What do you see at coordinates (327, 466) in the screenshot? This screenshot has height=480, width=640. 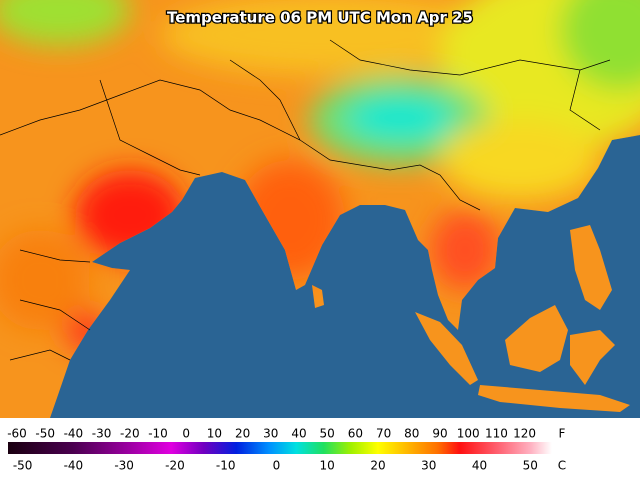 I see `celsius-tick-label: 10` at bounding box center [327, 466].